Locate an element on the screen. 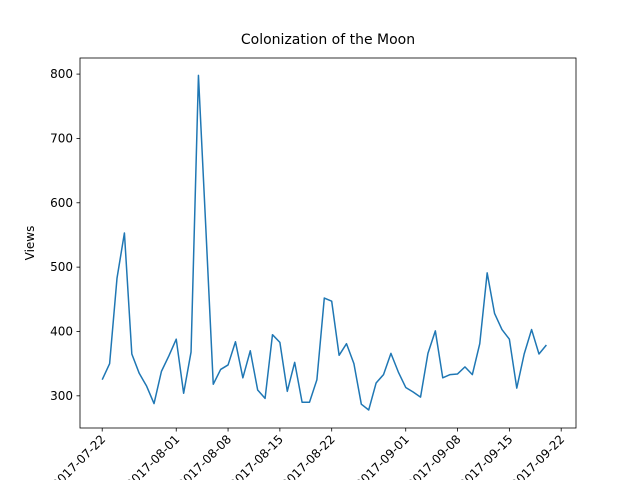 This screenshot has height=480, width=640. x-tick-label: 2017-08-22 is located at coordinates (308, 456).